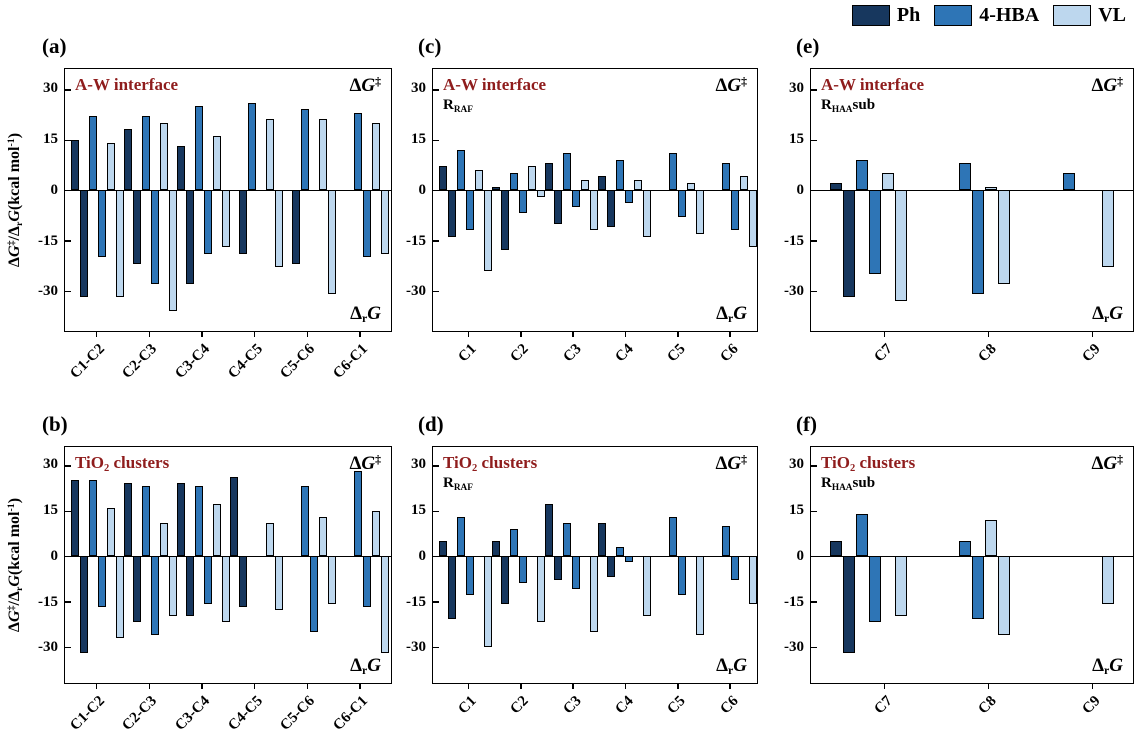  Describe the element at coordinates (730, 200) in the screenshot. I see `bar-group-C6` at that location.